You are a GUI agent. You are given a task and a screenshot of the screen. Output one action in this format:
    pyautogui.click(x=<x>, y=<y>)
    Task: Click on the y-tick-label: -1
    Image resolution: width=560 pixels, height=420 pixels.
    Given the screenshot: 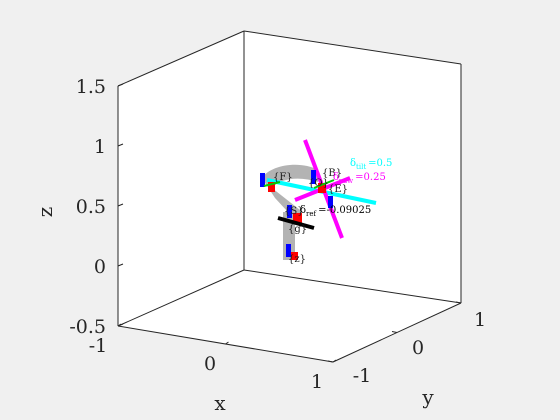 What is the action you would take?
    pyautogui.click(x=362, y=376)
    